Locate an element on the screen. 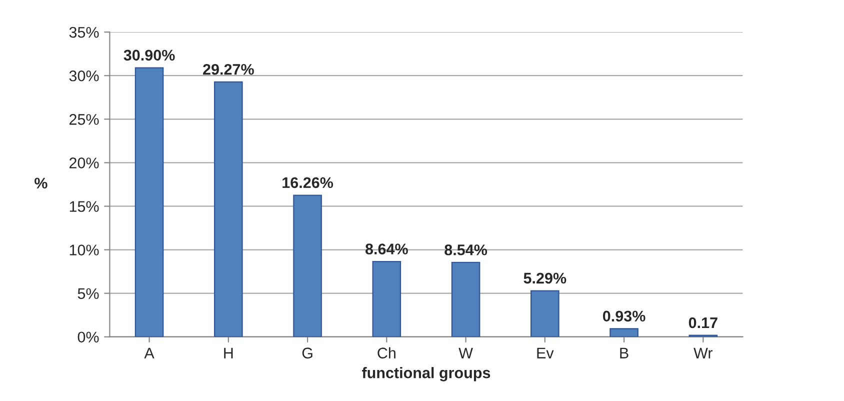 The height and width of the screenshot is (401, 844). data-label: 8.54% is located at coordinates (466, 250).